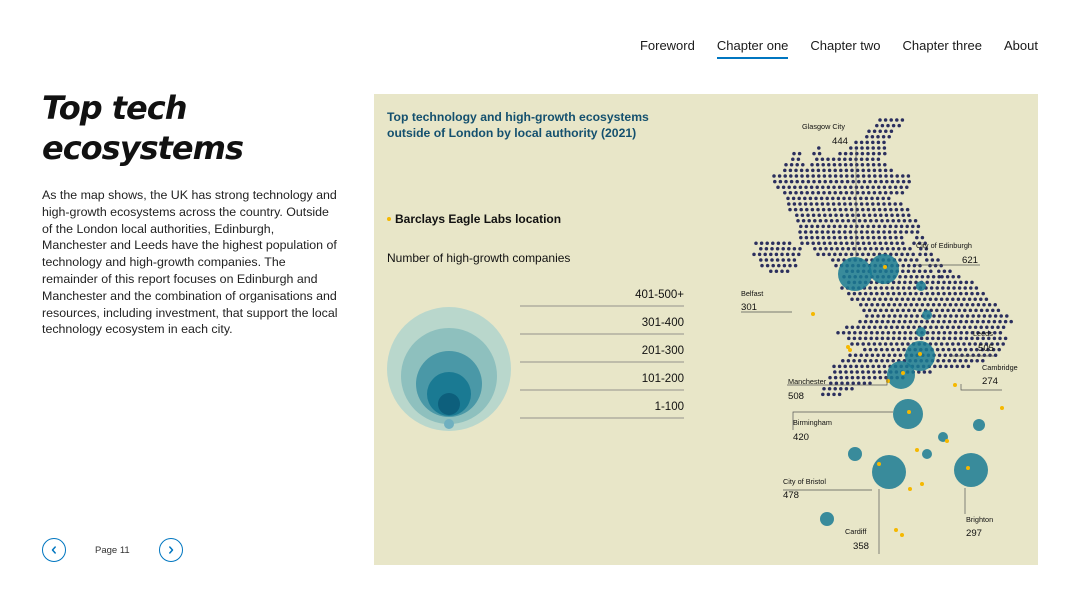 The width and height of the screenshot is (1080, 607). Describe the element at coordinates (845, 45) in the screenshot. I see `nav-chapter-two: Chapter two` at that location.